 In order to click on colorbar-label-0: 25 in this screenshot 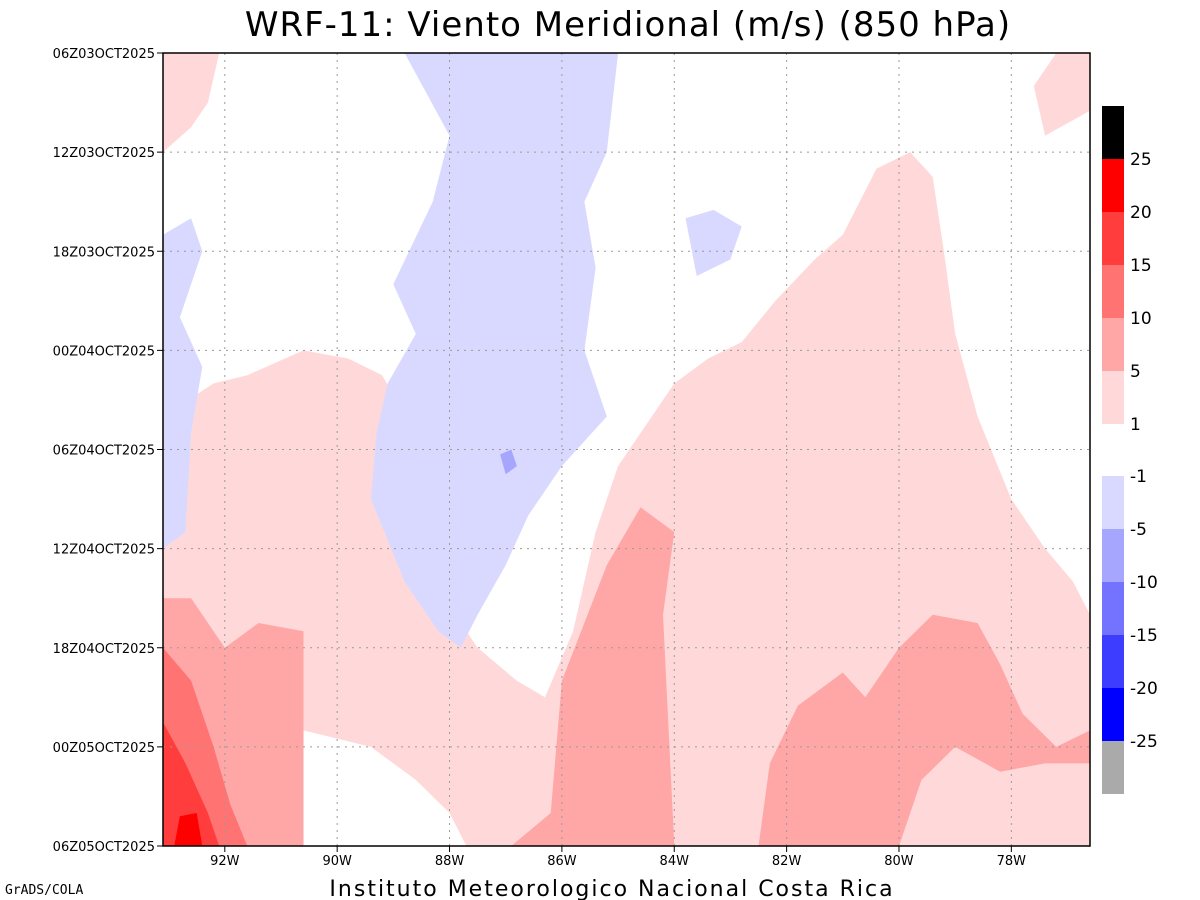, I will do `click(1141, 160)`.